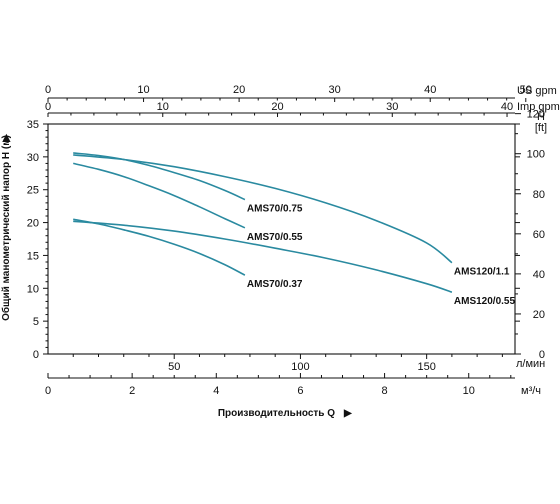 The width and height of the screenshot is (560, 504). I want to click on unit-m3h: м³/ч, so click(531, 391).